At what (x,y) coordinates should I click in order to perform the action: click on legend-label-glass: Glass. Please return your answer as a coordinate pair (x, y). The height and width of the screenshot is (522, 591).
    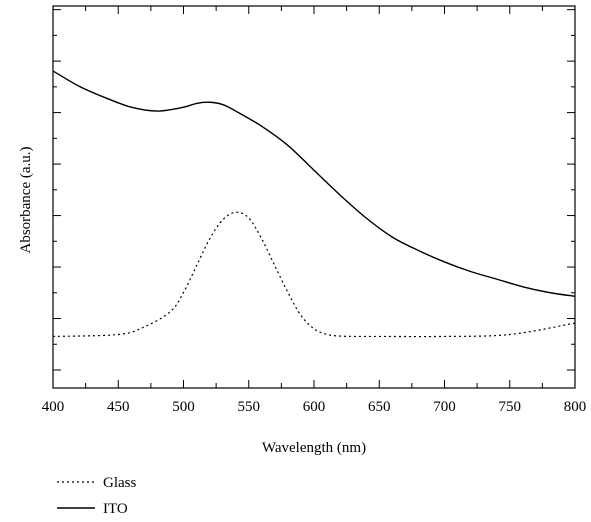
    Looking at the image, I should click on (119, 483).